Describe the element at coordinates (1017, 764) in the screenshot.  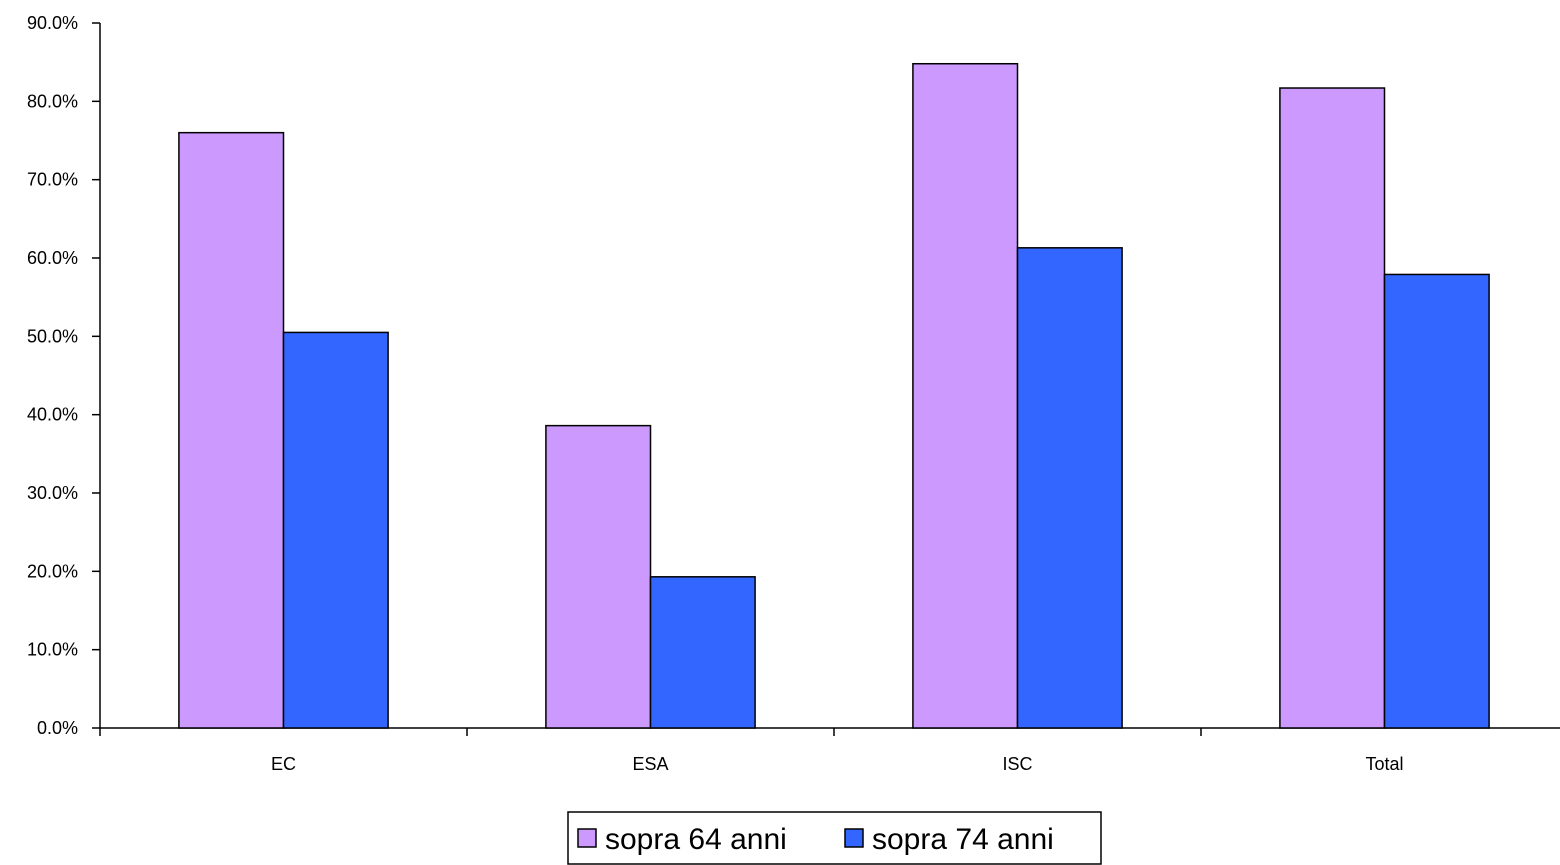
I see `x-tick-label: ISC` at that location.